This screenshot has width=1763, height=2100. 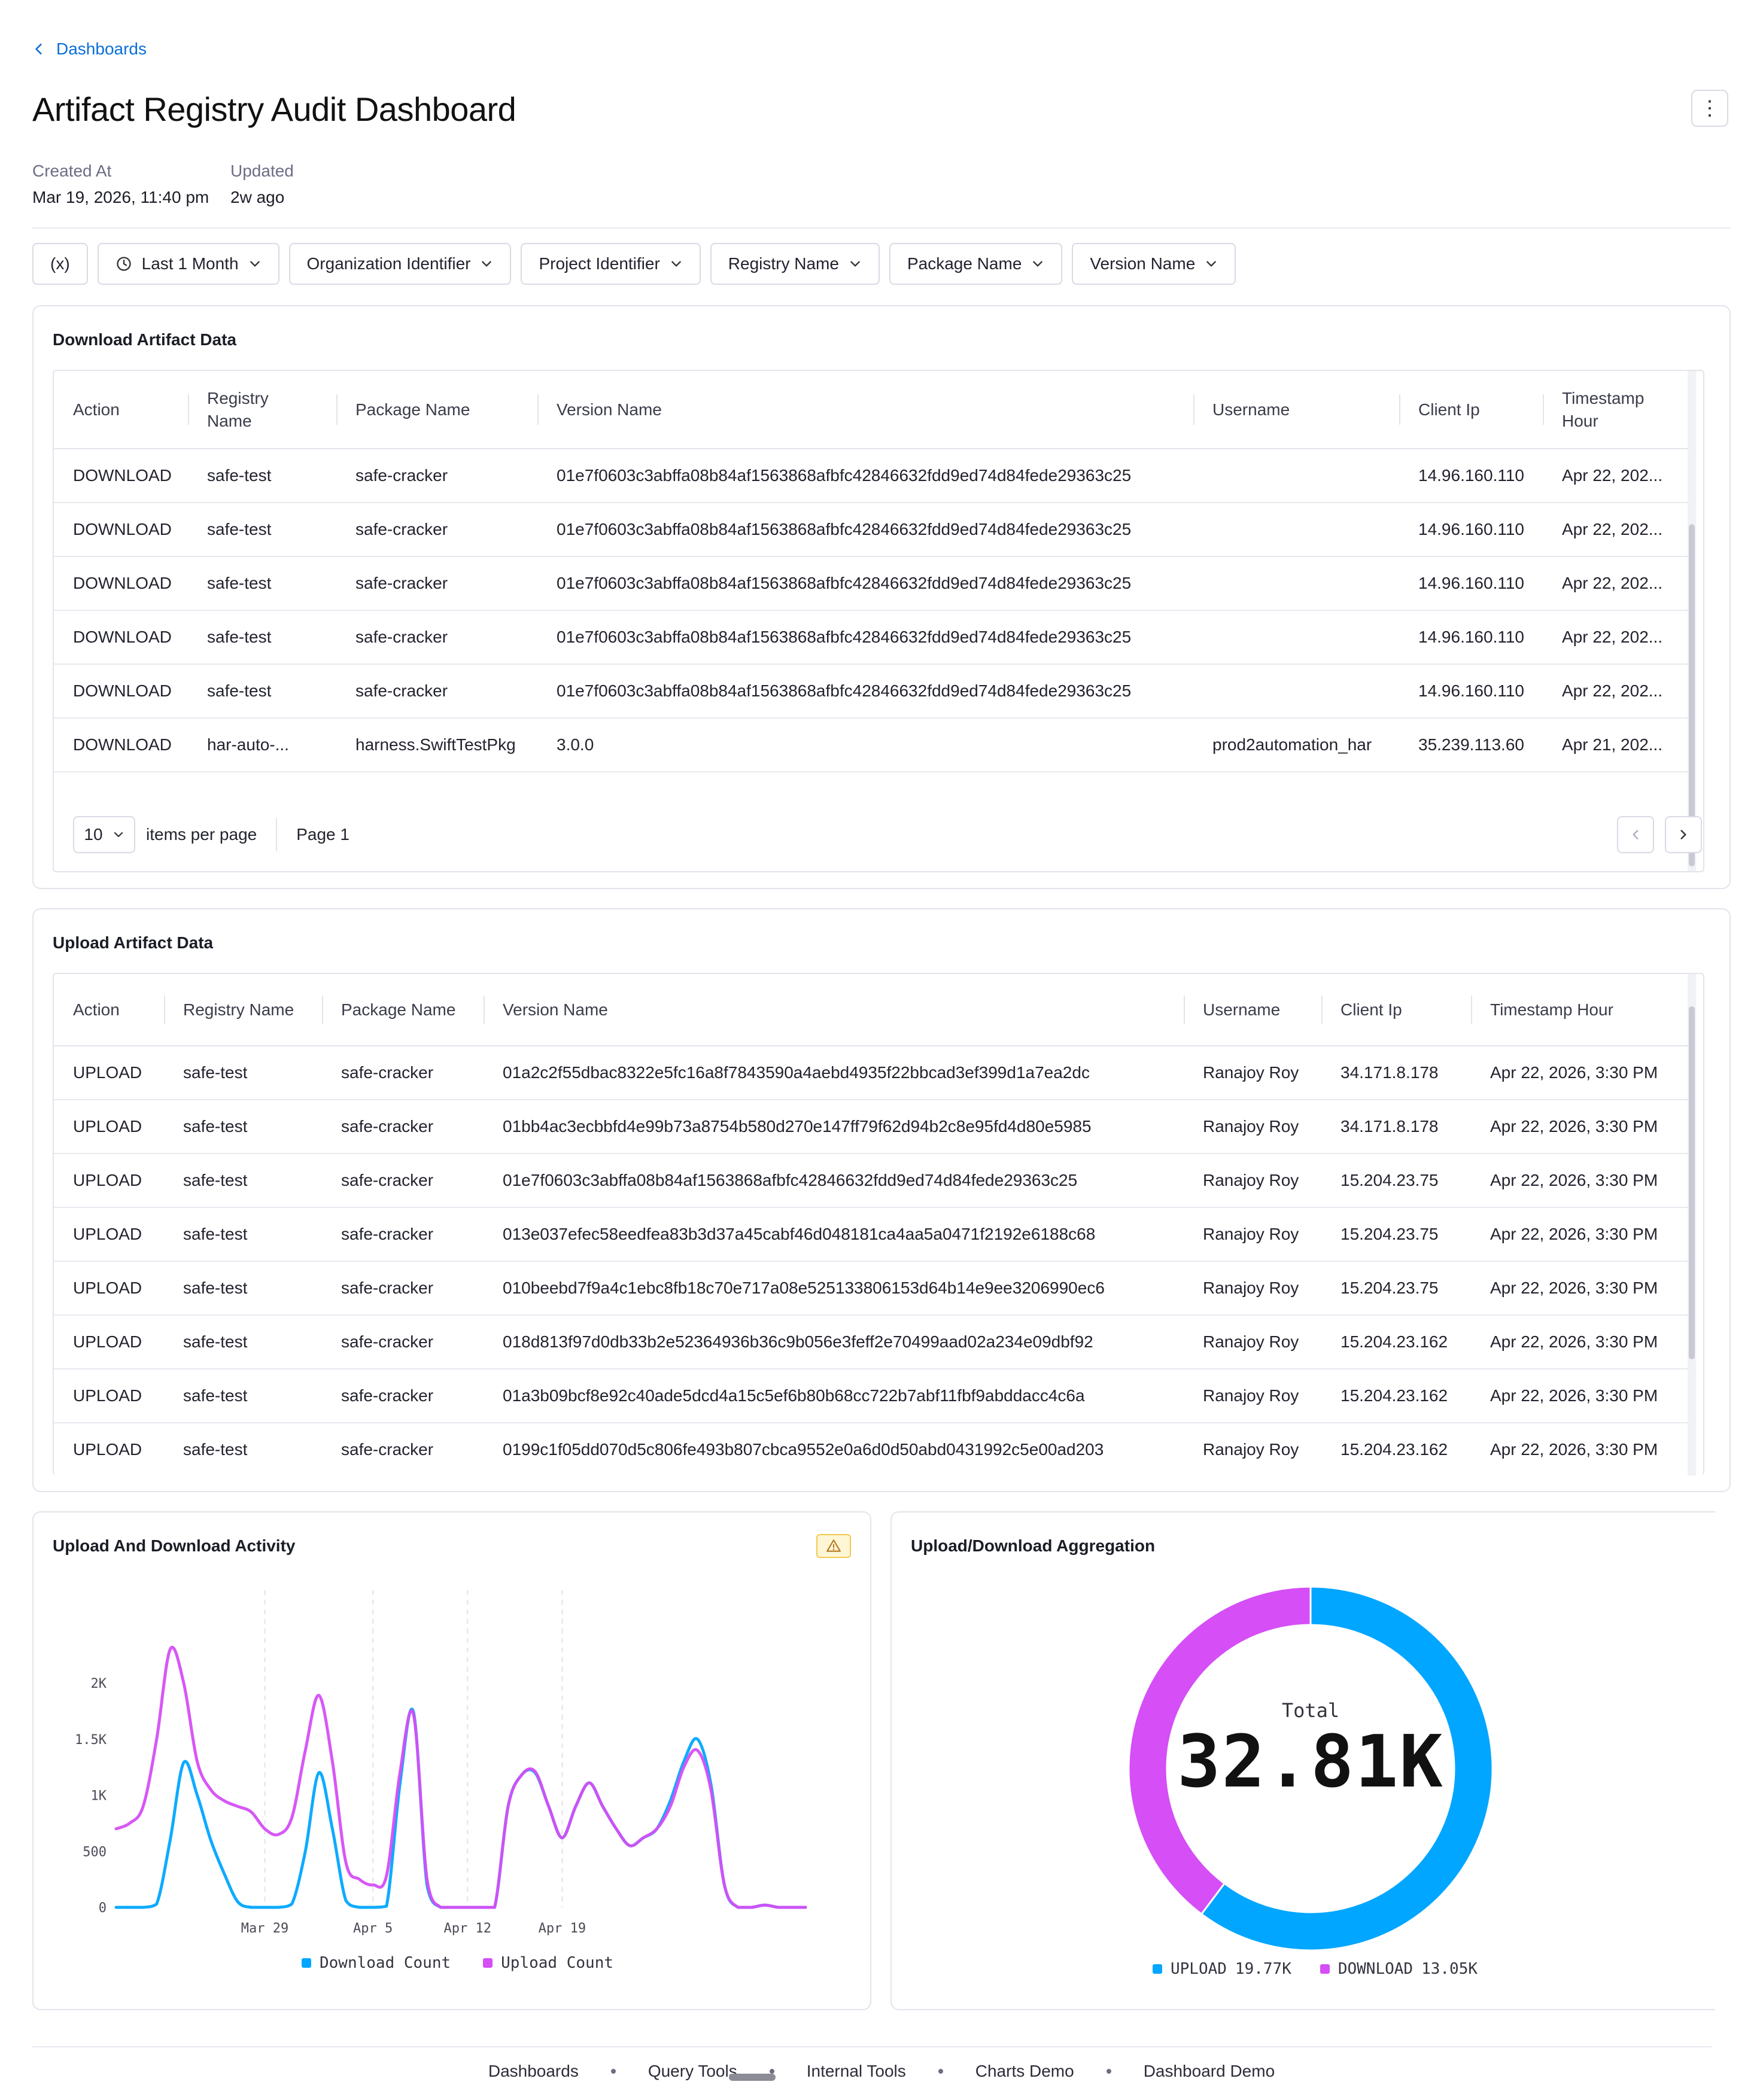 I want to click on version-filter-label: Version Name, so click(x=1143, y=263).